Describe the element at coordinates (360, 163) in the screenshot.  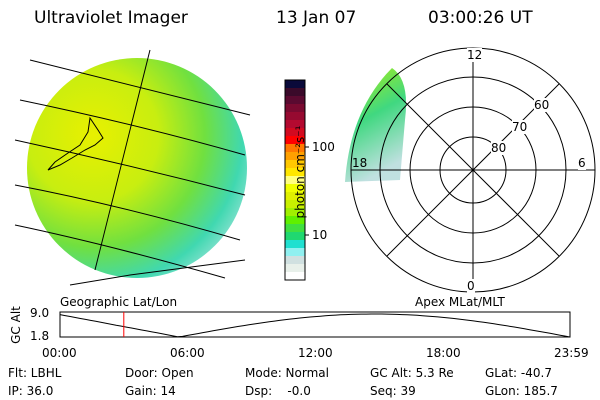
I see `mlt-18: 18` at that location.